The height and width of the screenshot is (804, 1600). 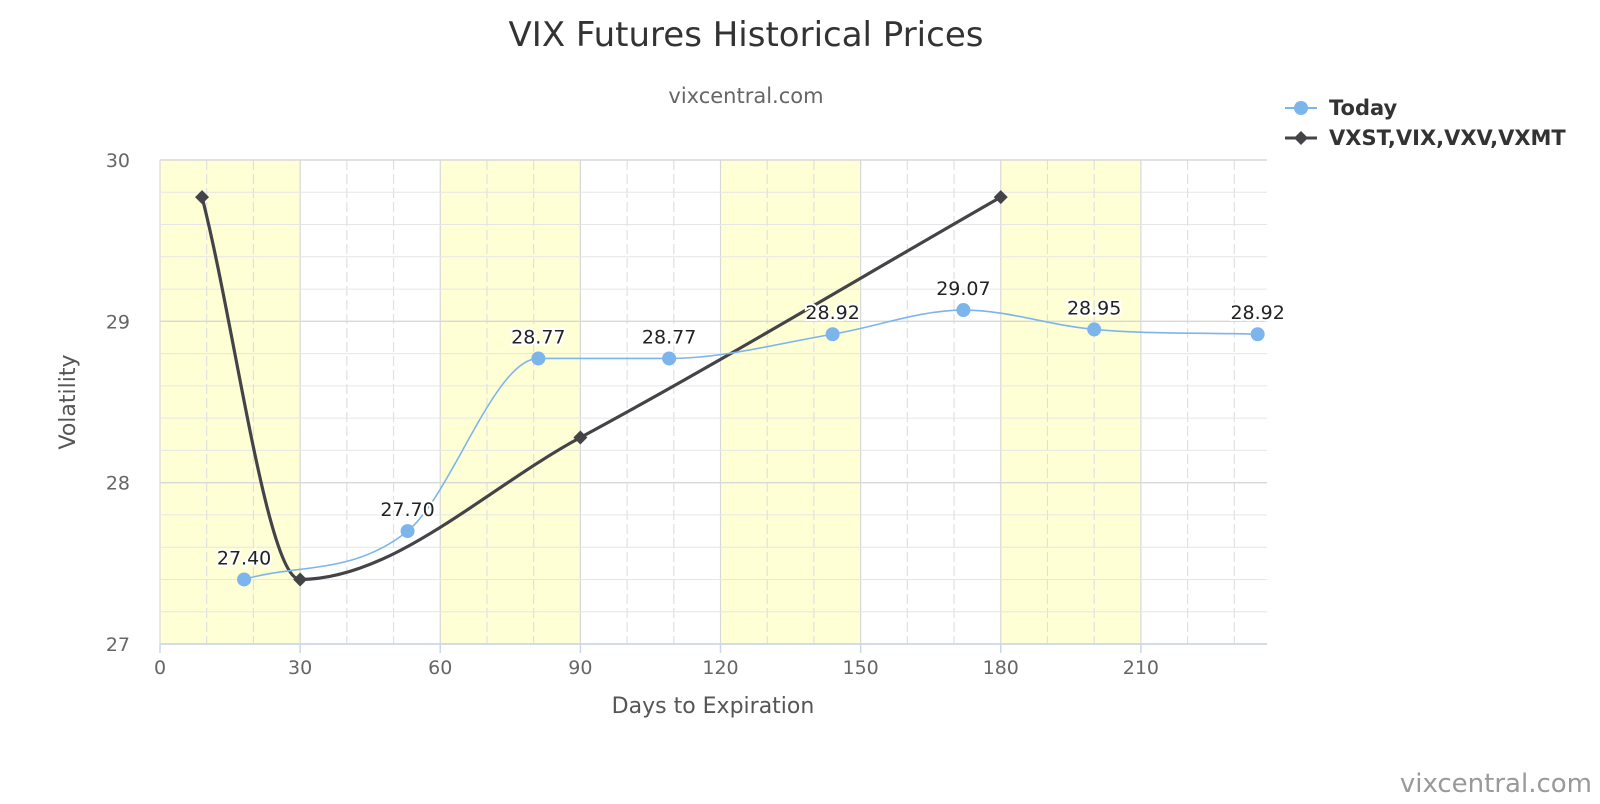 I want to click on data-label: 27.40, so click(x=244, y=558).